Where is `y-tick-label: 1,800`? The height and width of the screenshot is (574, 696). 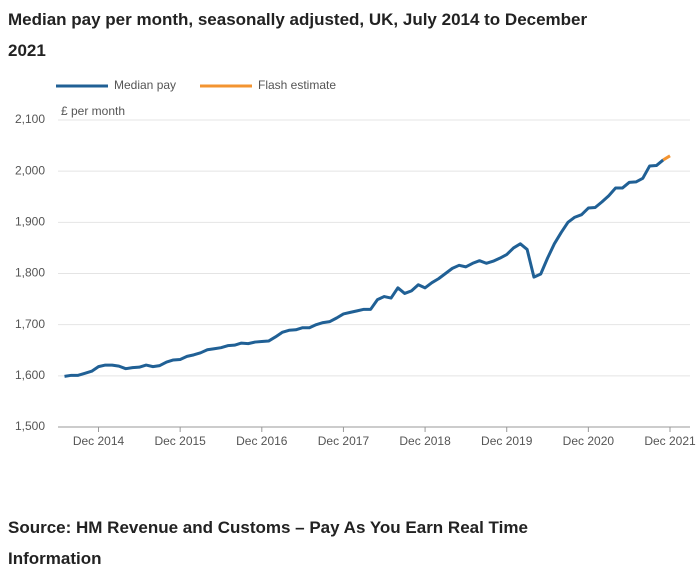
y-tick-label: 1,800 is located at coordinates (30, 273).